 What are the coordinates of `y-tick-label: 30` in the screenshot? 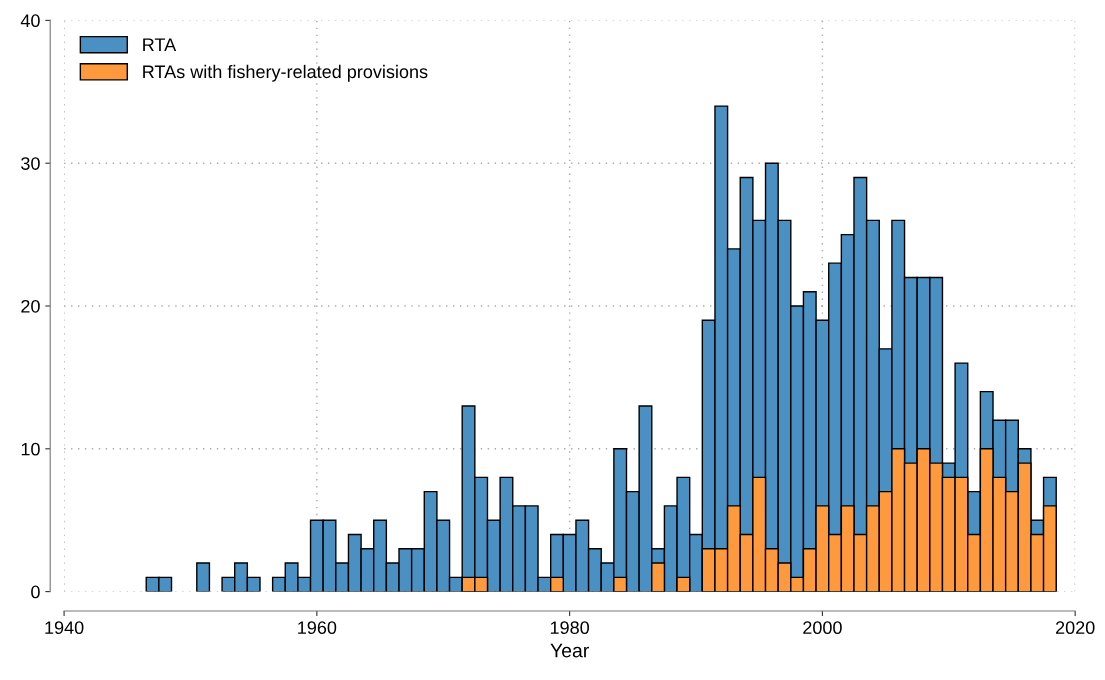 It's located at (30, 163).